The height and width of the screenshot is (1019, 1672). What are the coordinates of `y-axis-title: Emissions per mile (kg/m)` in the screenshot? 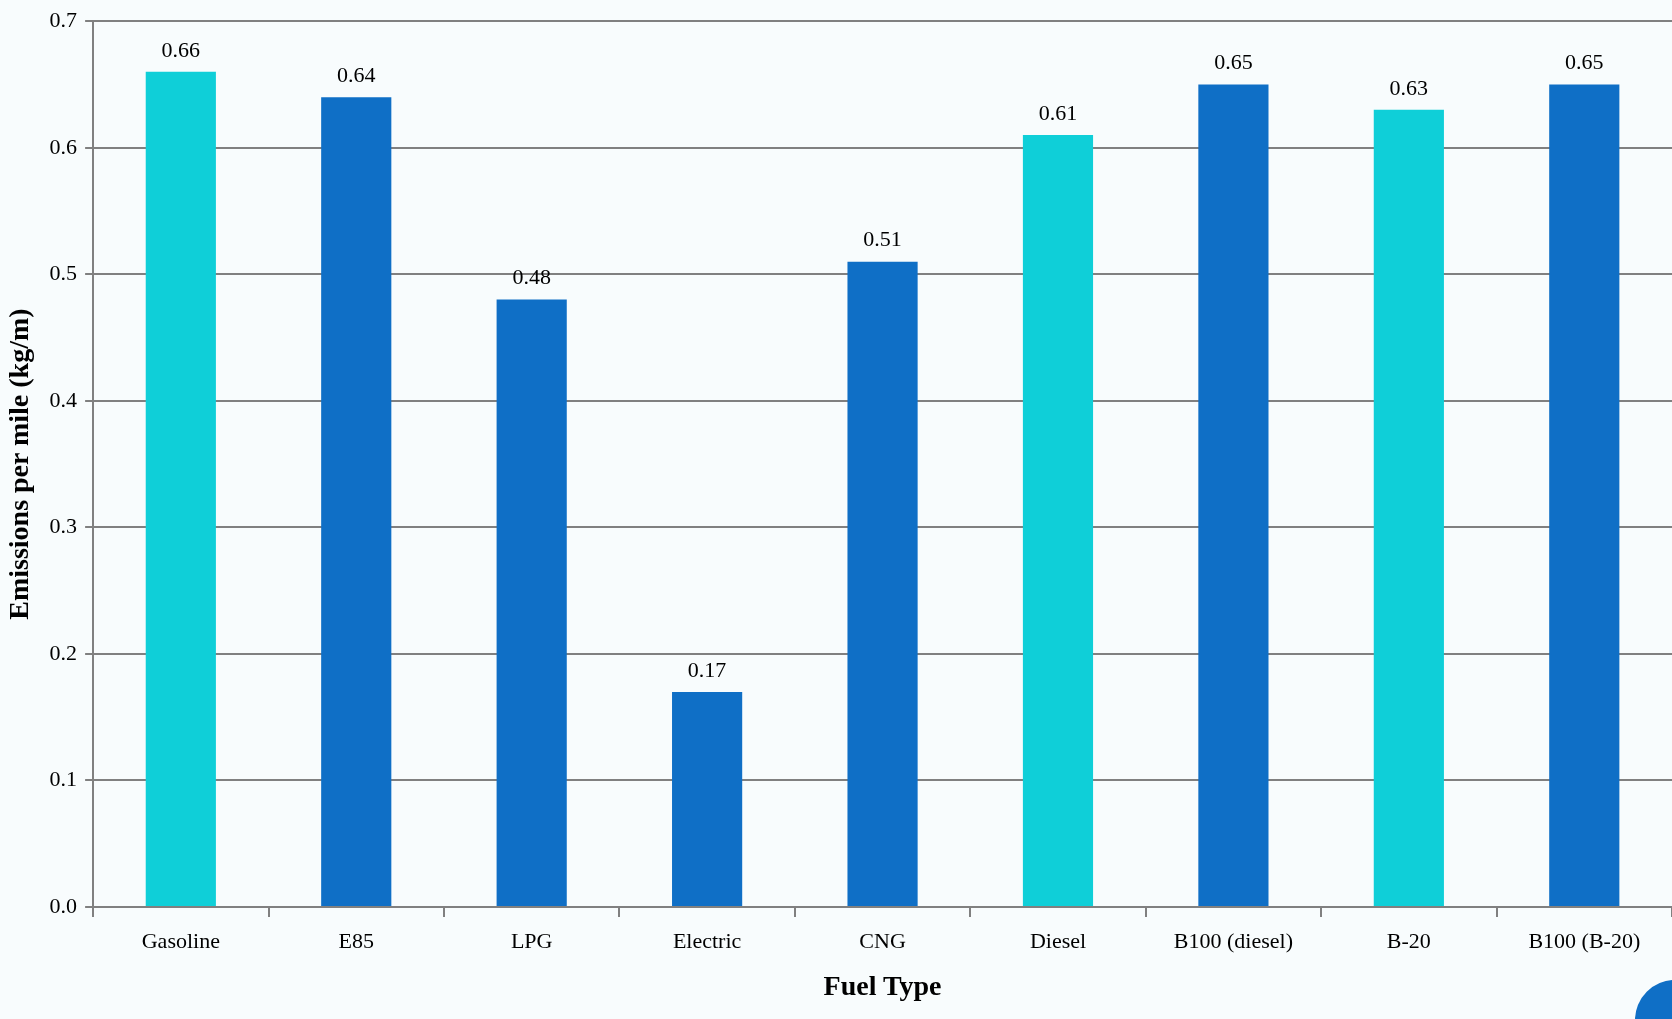 It's located at (19, 464).